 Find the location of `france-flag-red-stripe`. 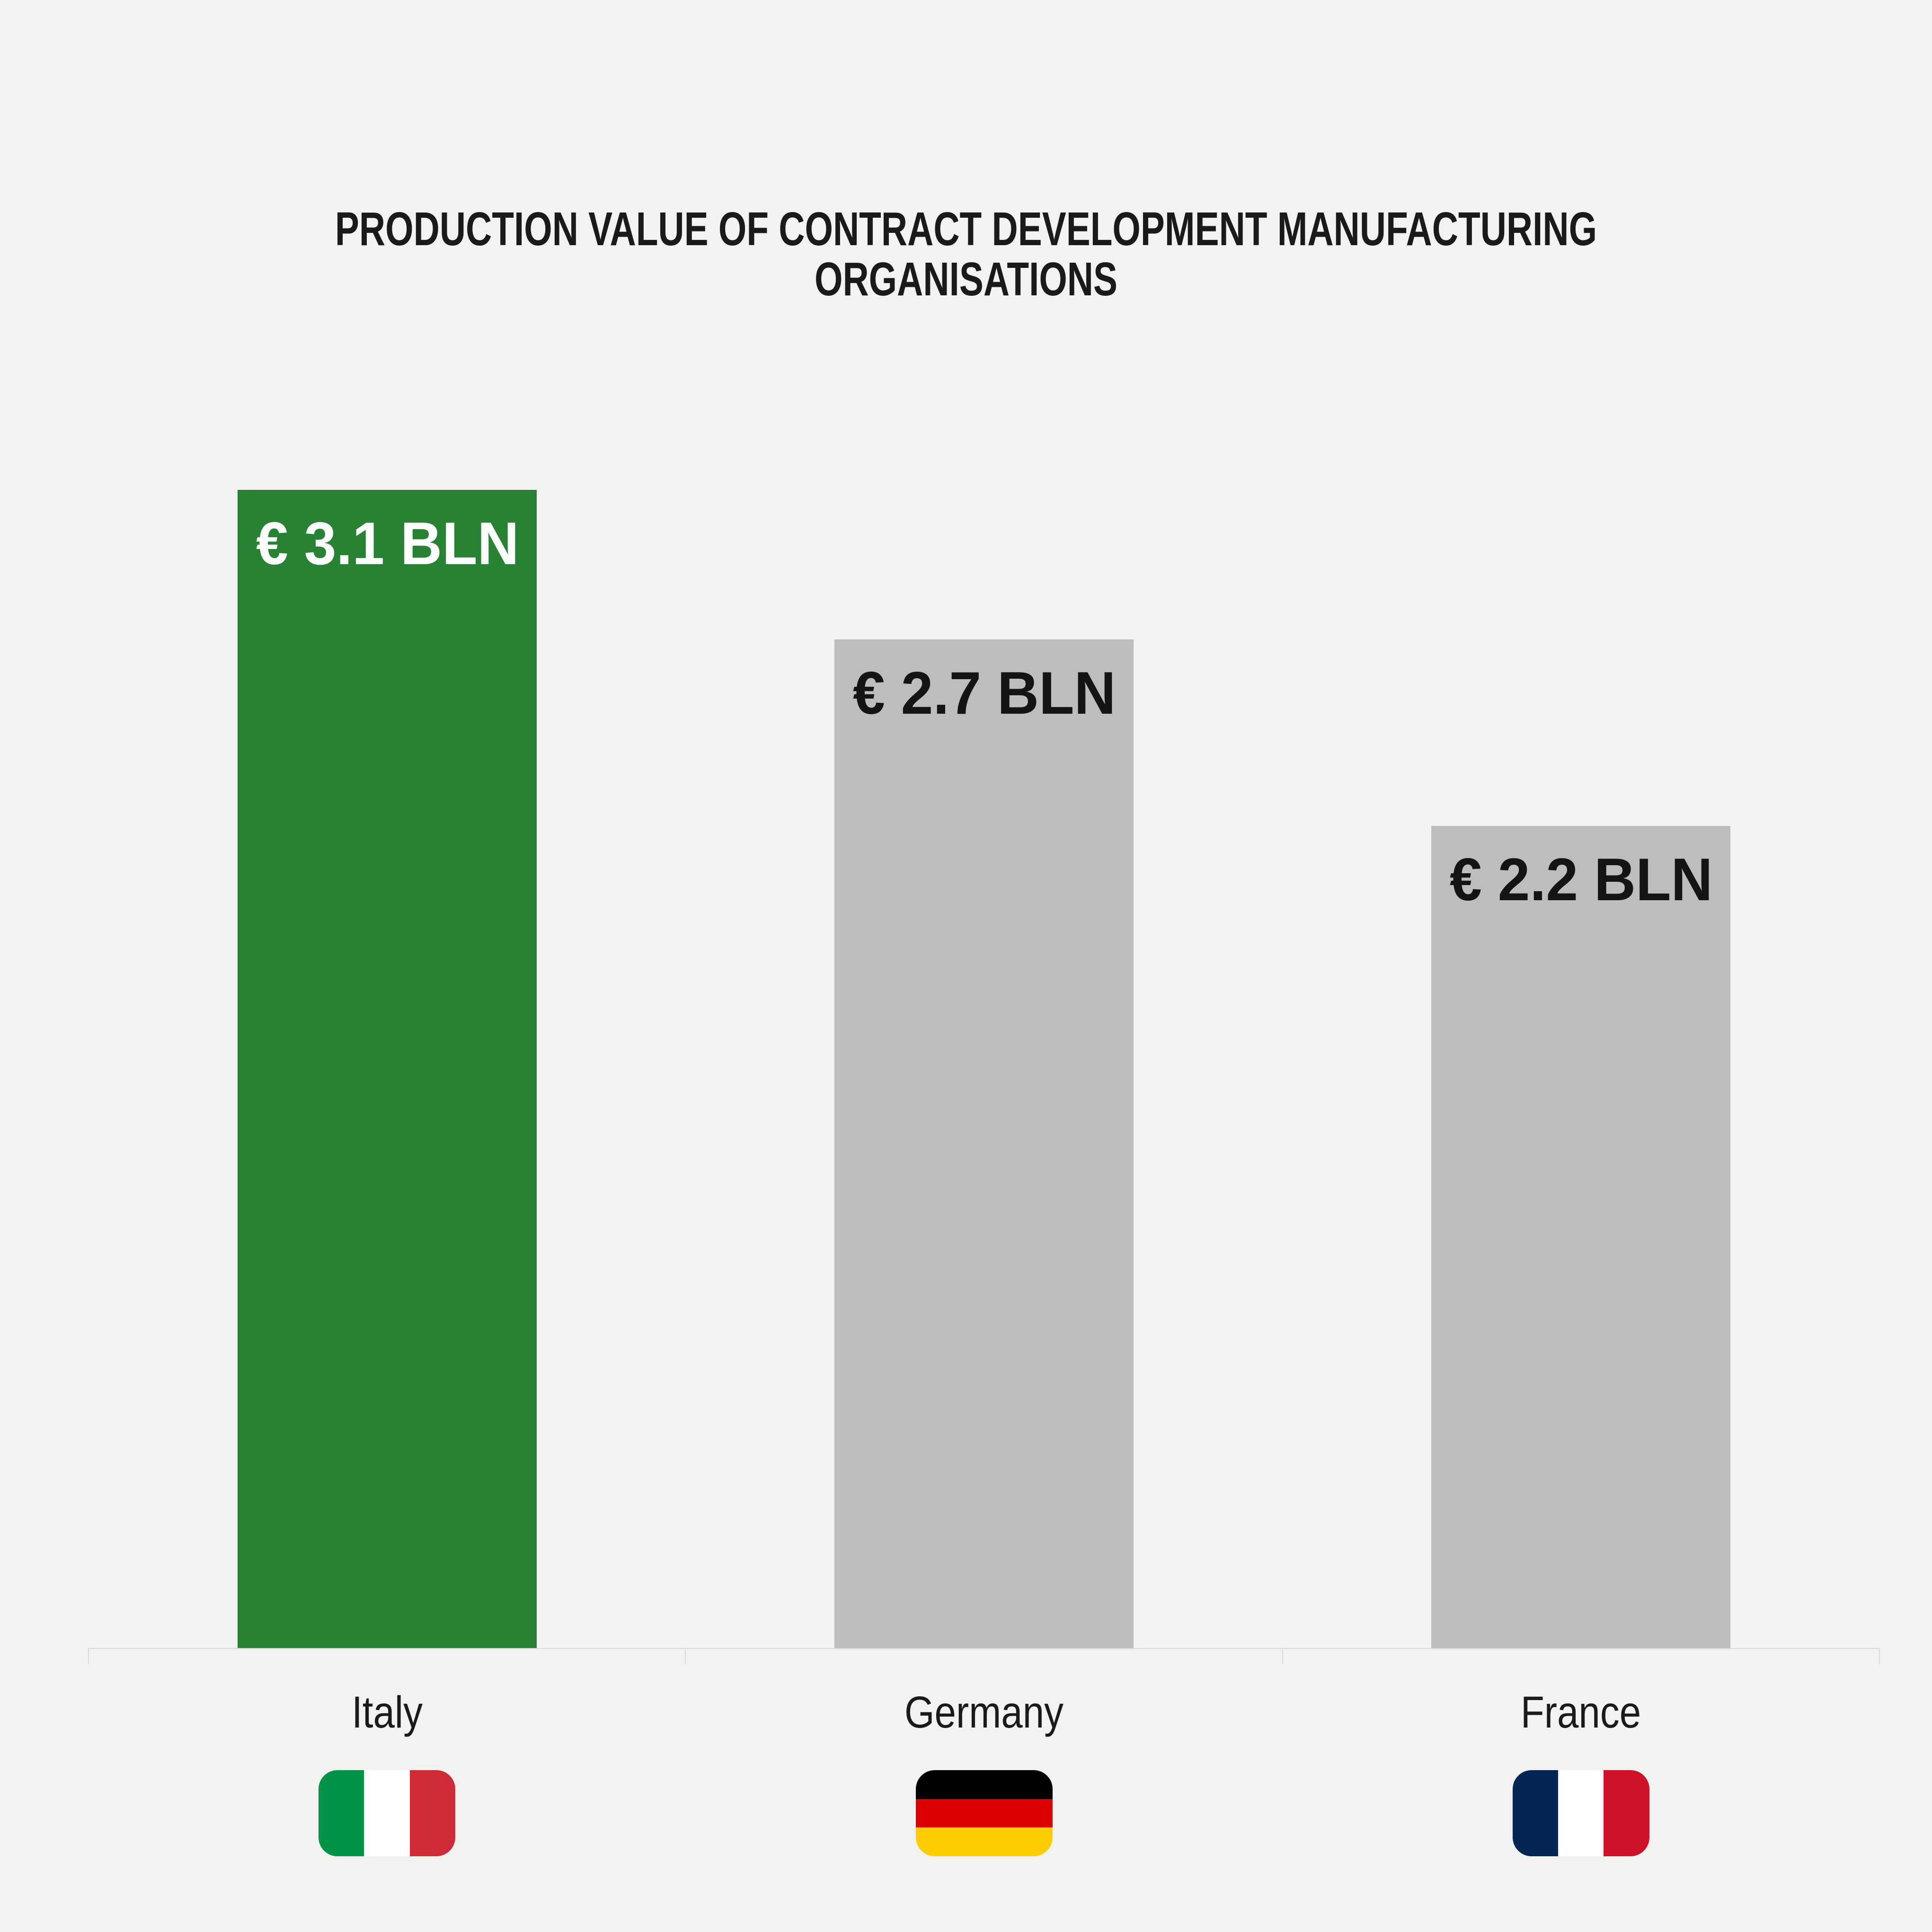

france-flag-red-stripe is located at coordinates (1626, 1813).